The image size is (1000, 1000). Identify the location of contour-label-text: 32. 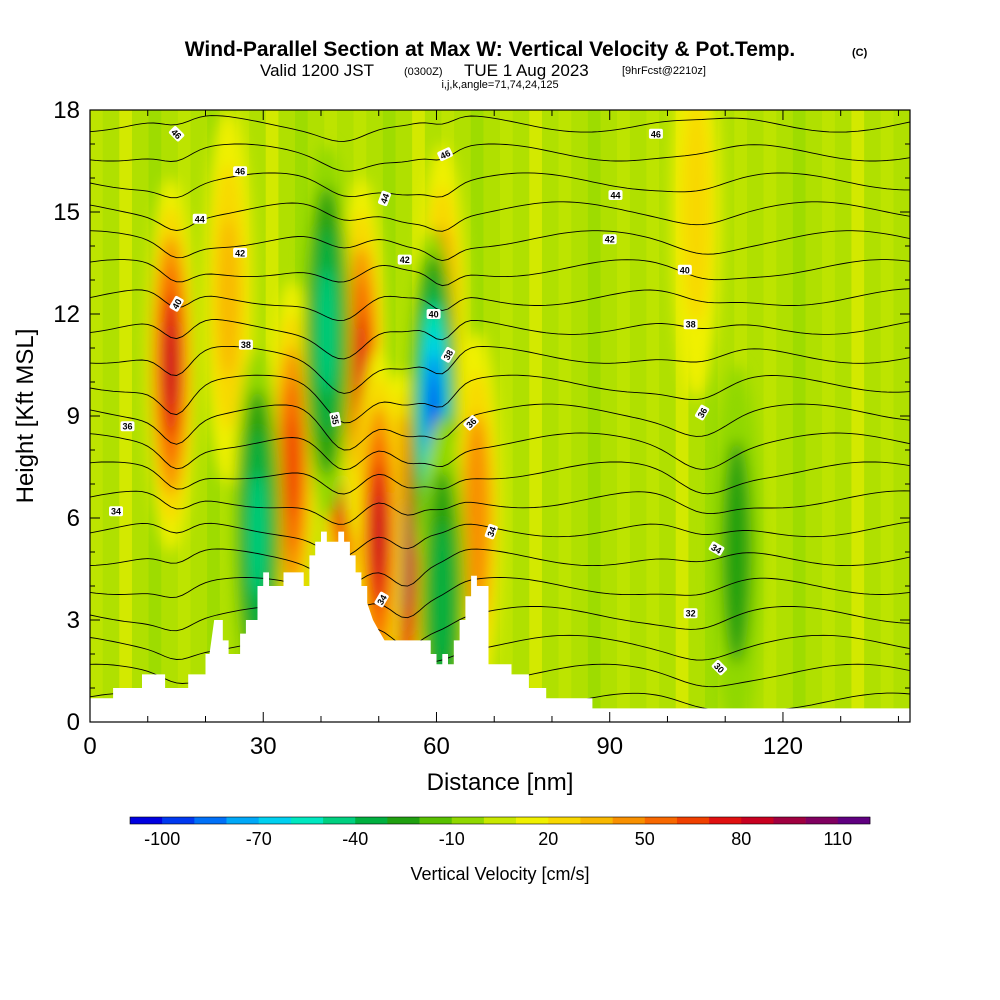
(691, 614).